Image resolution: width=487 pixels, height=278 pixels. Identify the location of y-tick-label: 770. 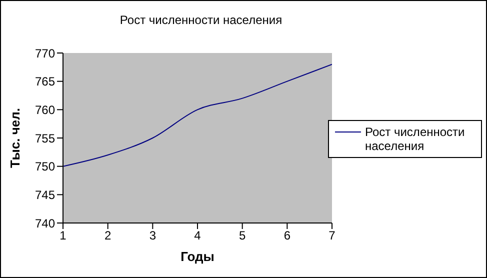
(45, 53).